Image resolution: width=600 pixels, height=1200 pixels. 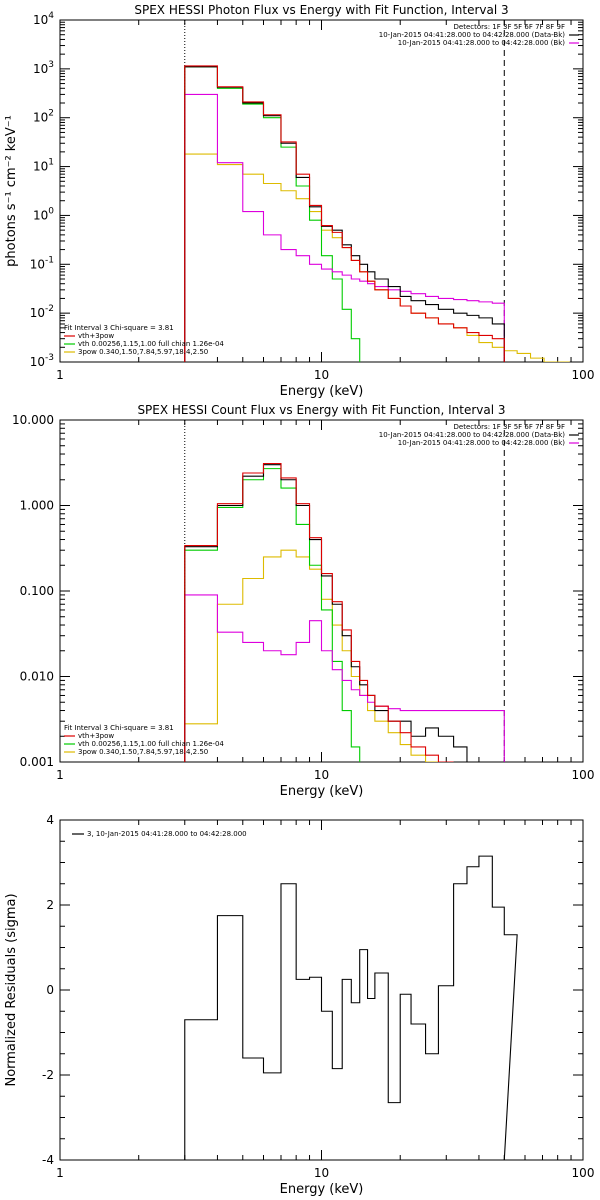 I want to click on y-tick-label: 10⁻³, so click(x=42, y=361).